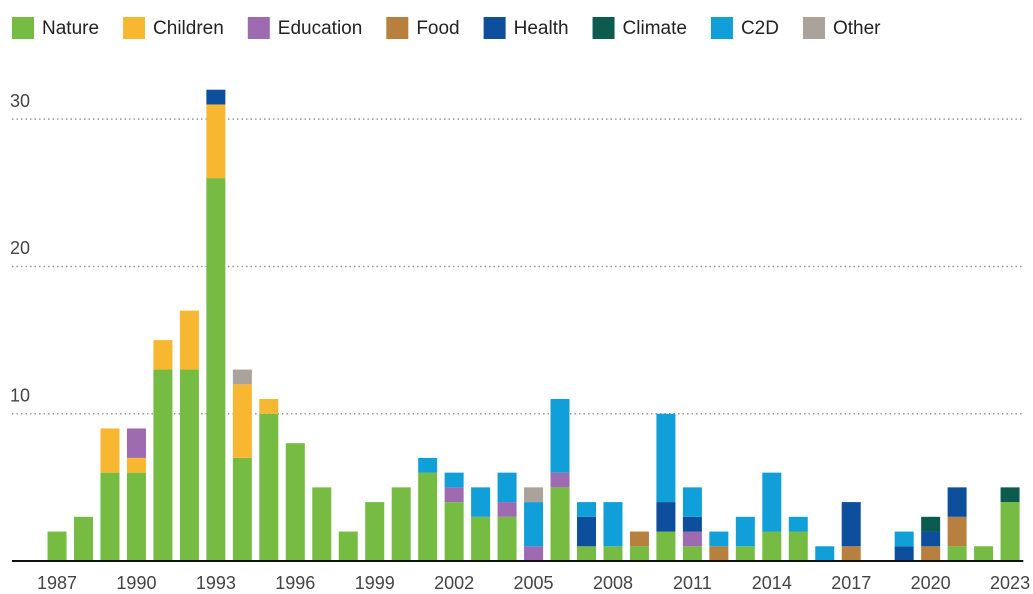 The width and height of the screenshot is (1033, 594). What do you see at coordinates (320, 28) in the screenshot?
I see `legend-label: Education` at bounding box center [320, 28].